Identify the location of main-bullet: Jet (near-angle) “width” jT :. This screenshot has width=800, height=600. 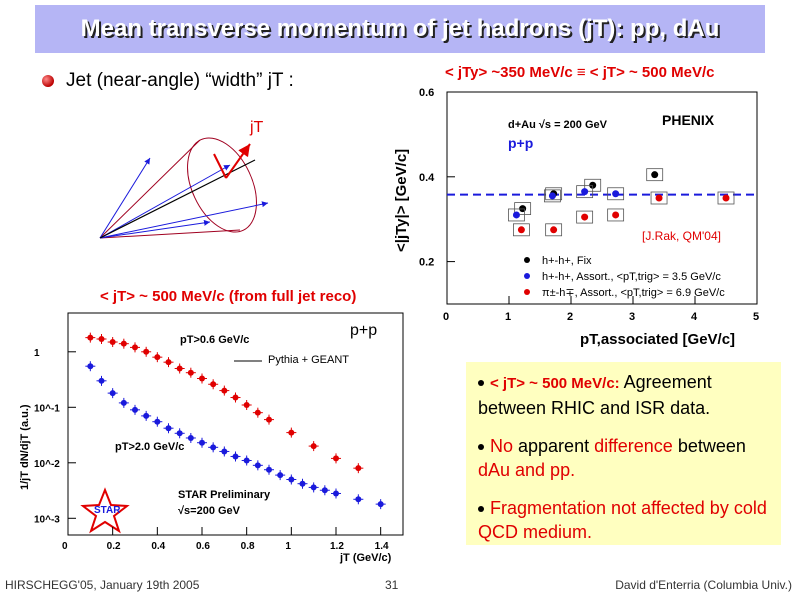
(168, 81).